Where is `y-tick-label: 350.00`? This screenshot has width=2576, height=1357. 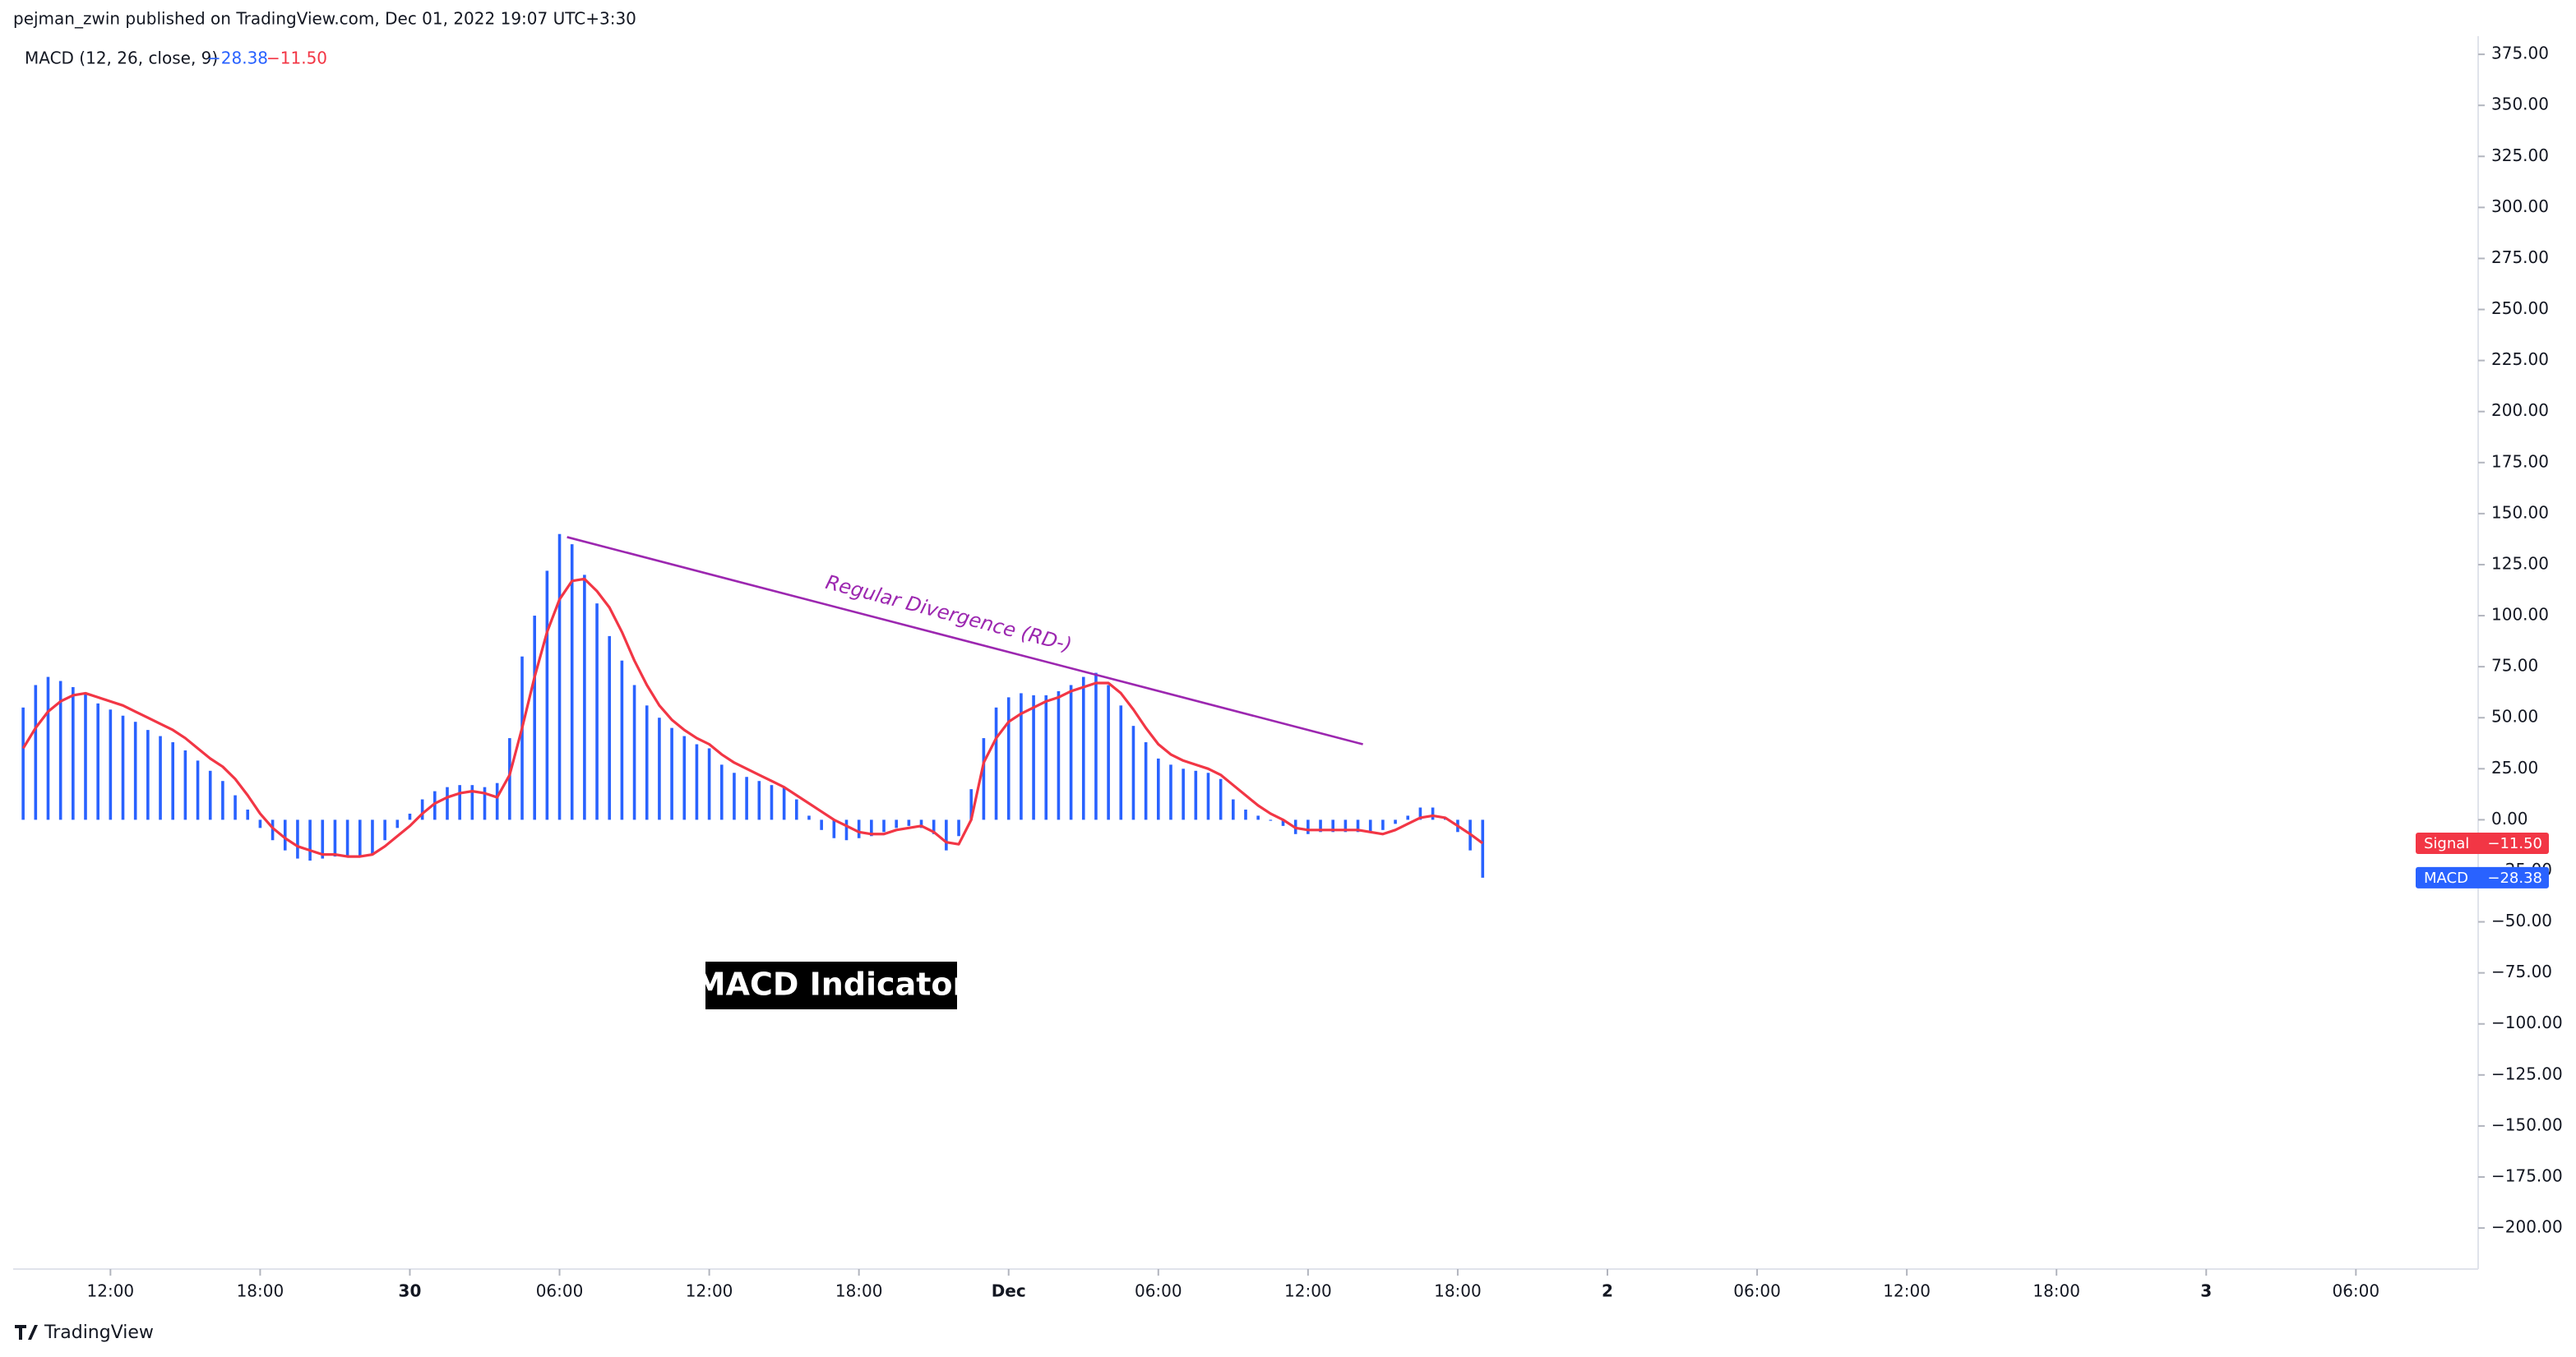 y-tick-label: 350.00 is located at coordinates (2520, 104).